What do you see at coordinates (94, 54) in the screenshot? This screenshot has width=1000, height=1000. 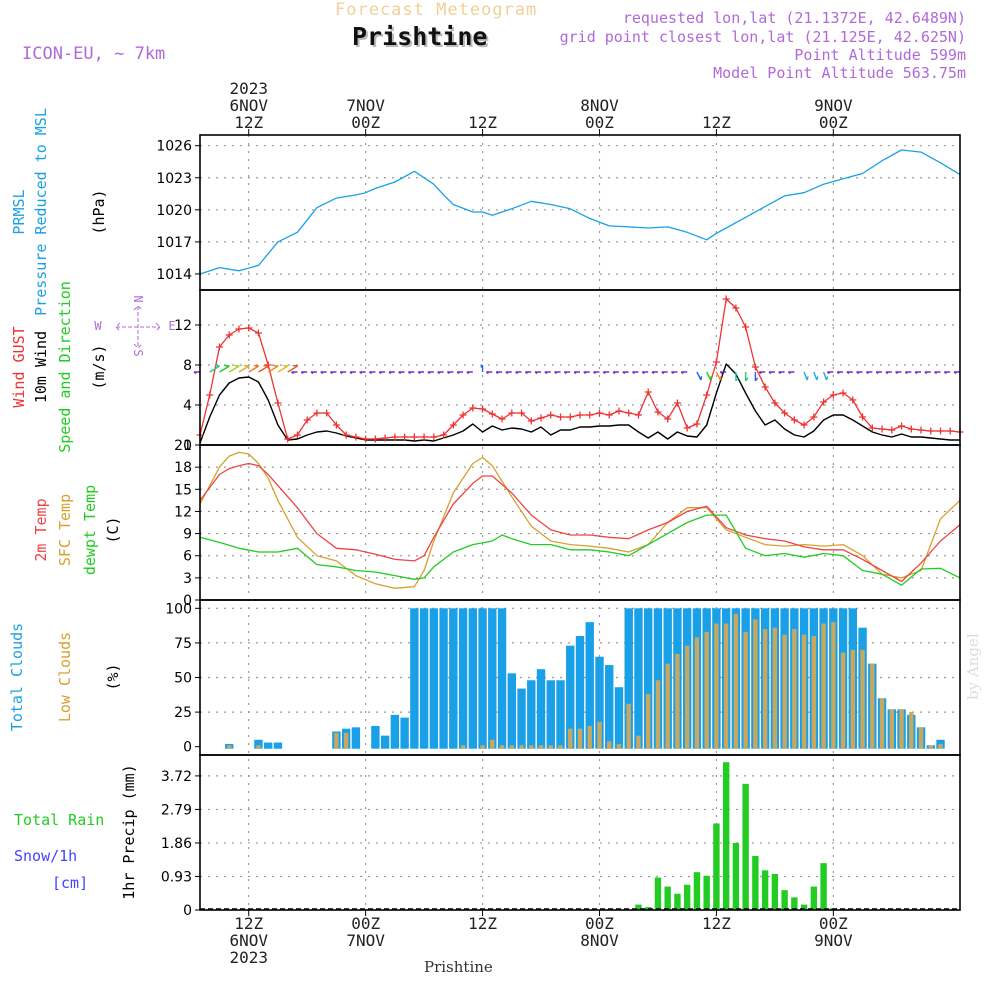 I see `model-label: ICON-EU, ~ 7km` at bounding box center [94, 54].